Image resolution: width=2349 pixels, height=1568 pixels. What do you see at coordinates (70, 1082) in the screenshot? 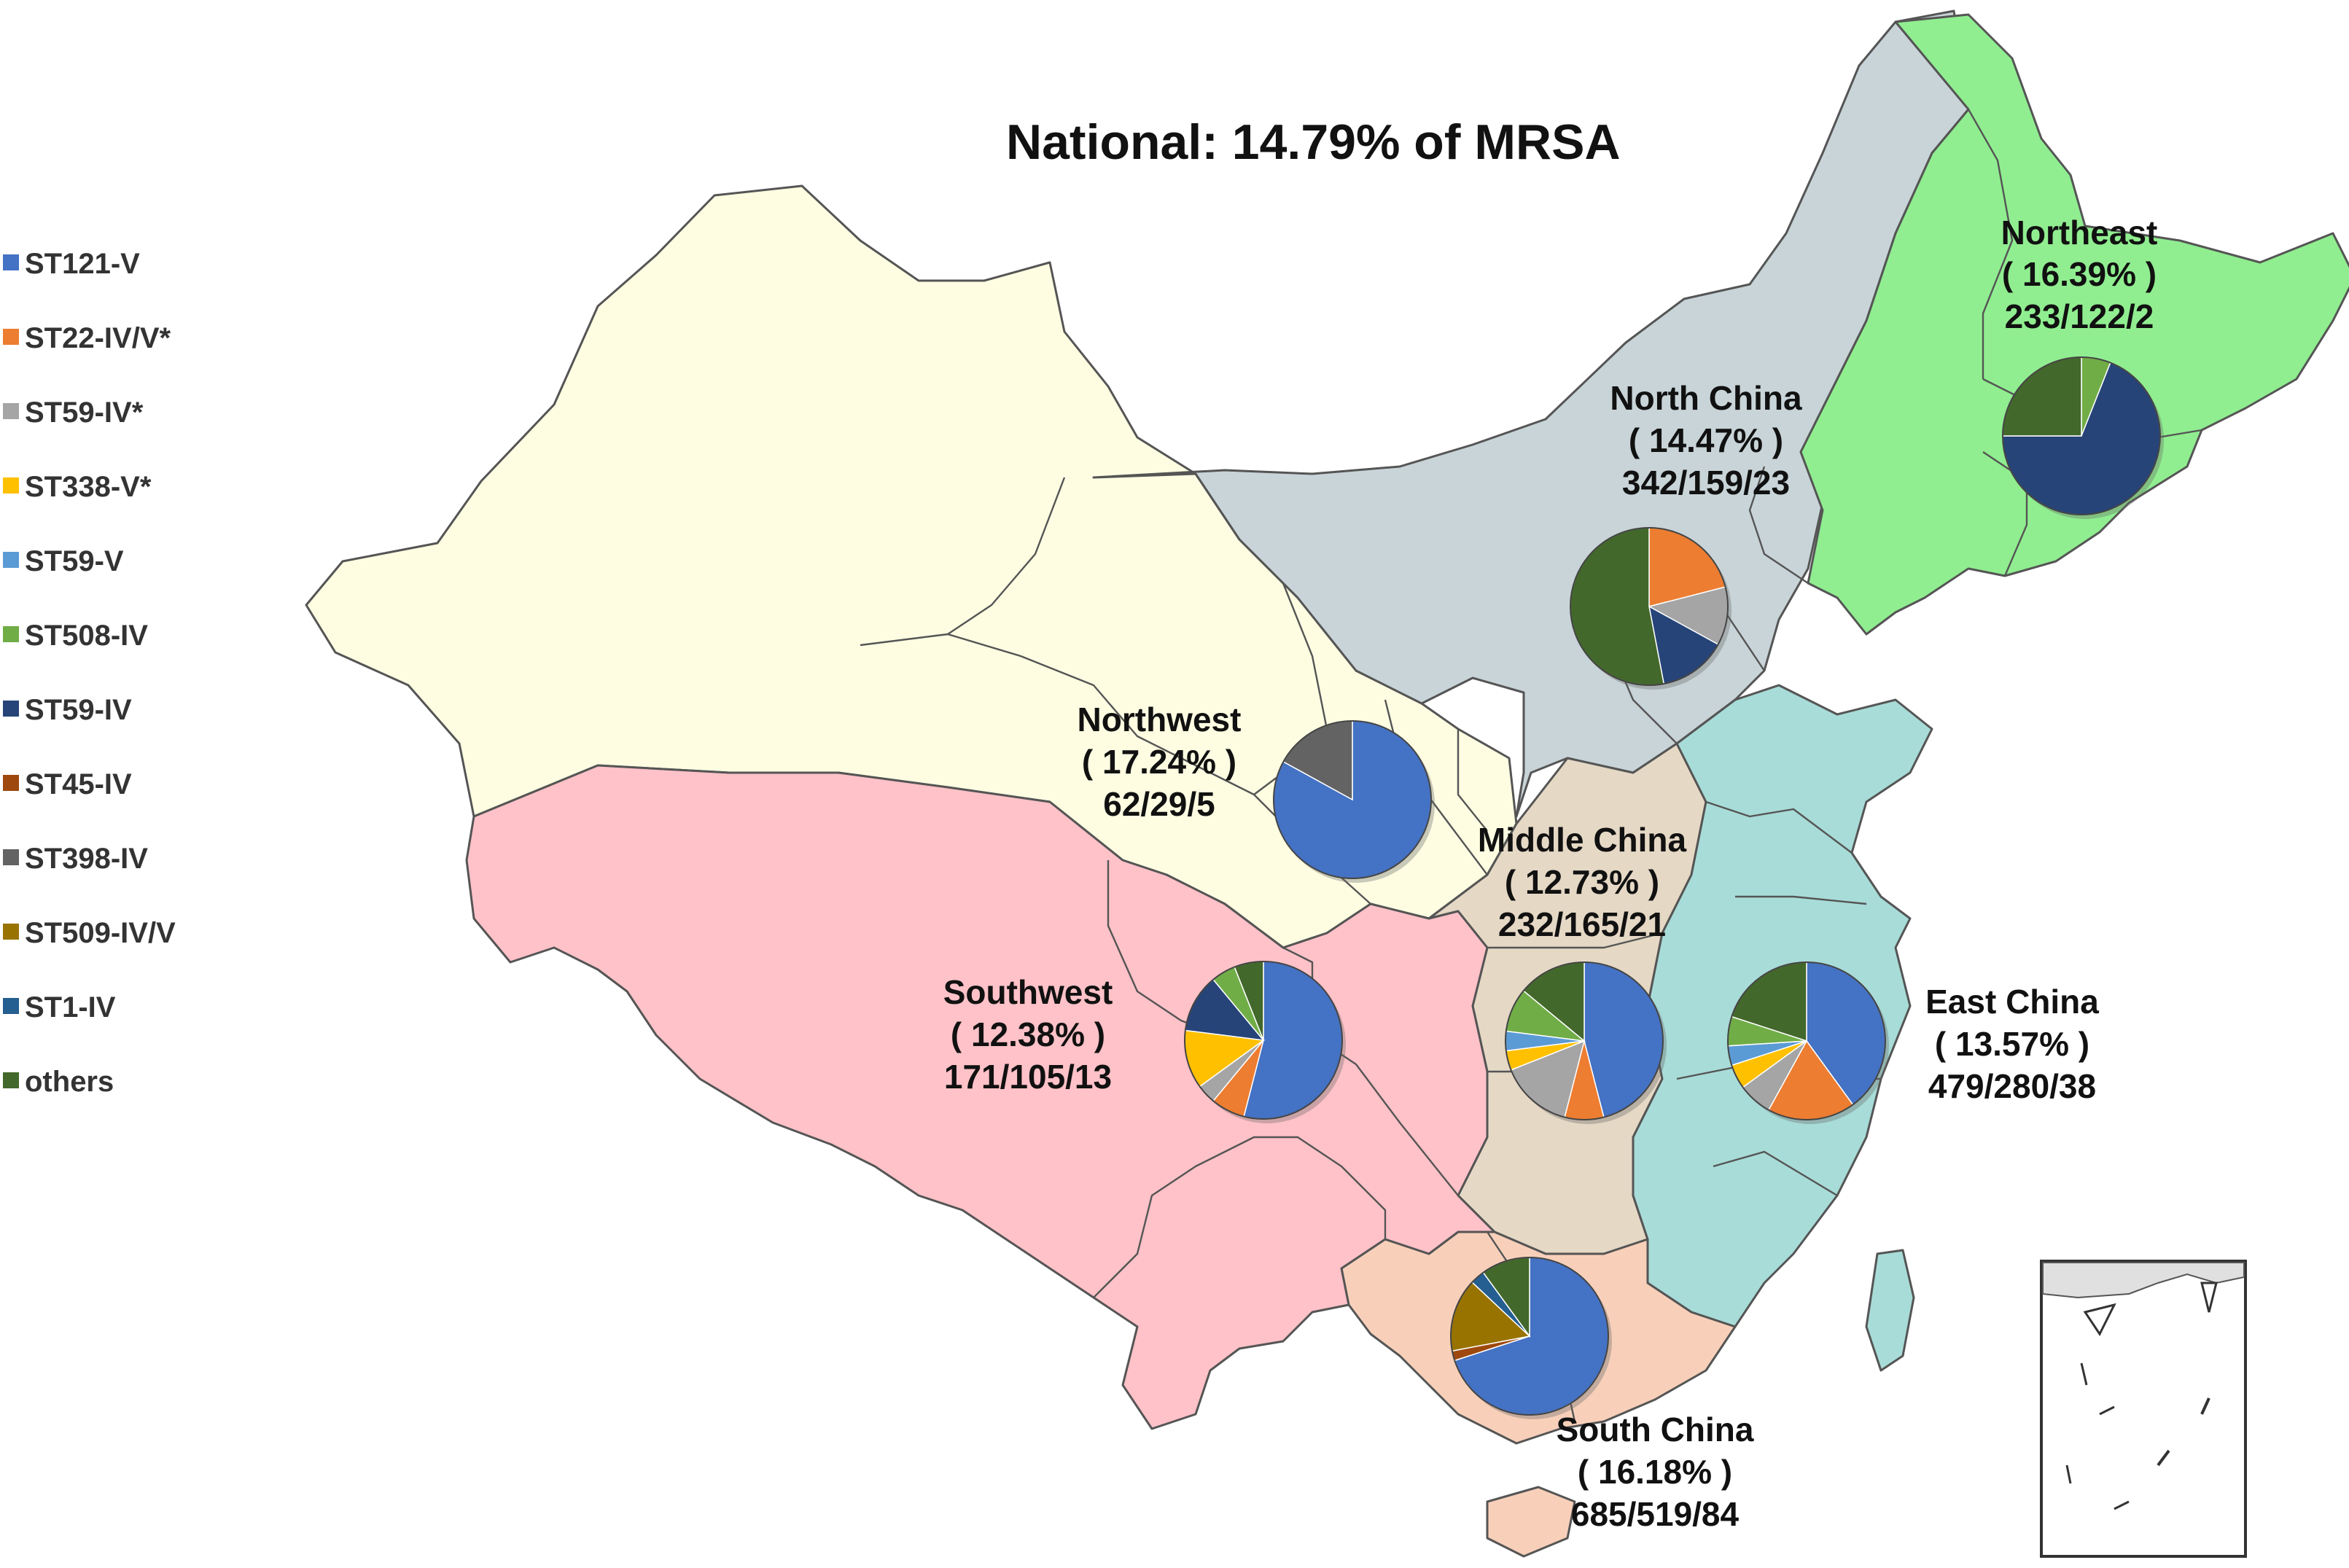
I see `legend-label: others` at bounding box center [70, 1082].